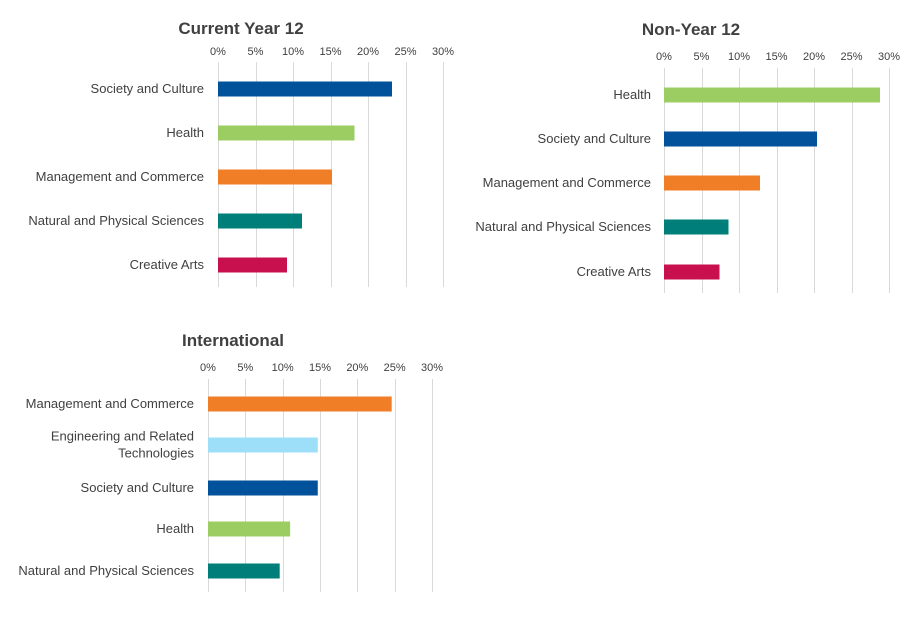 The image size is (907, 626). Describe the element at coordinates (240, 28) in the screenshot. I see `chart-title: Current Year 12` at that location.